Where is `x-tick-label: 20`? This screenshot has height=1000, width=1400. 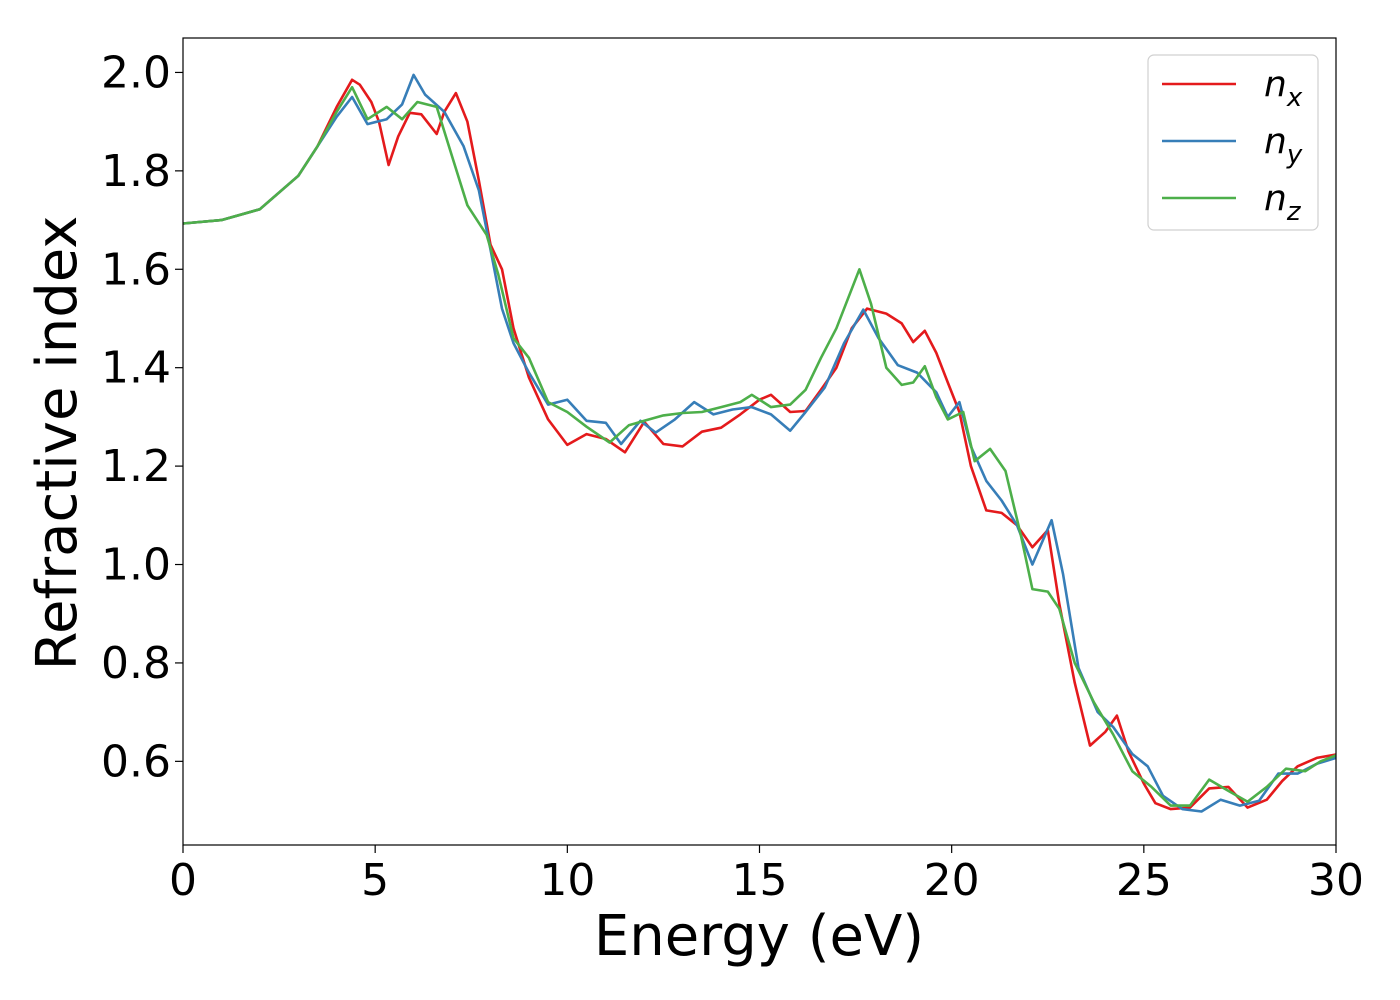 x-tick-label: 20 is located at coordinates (952, 880).